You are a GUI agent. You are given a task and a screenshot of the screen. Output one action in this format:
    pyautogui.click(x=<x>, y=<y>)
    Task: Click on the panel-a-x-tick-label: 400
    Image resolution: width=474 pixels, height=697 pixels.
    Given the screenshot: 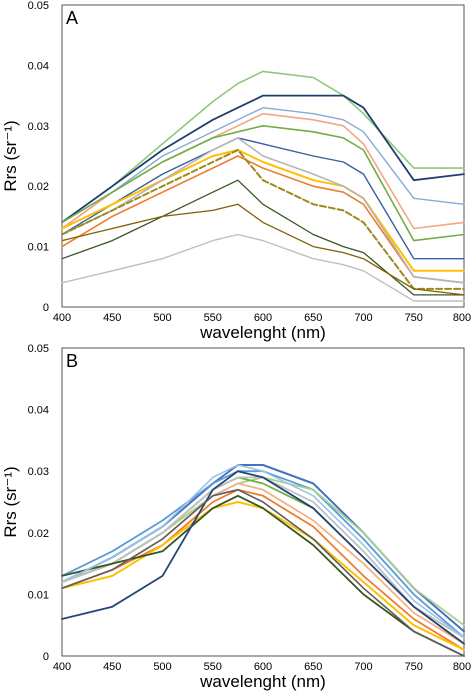 What is the action you would take?
    pyautogui.click(x=62, y=318)
    